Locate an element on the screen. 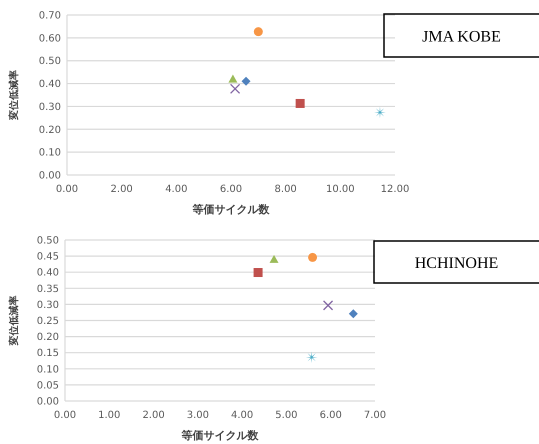 The image size is (539, 444). x-tick-label: 7.00 is located at coordinates (375, 415).